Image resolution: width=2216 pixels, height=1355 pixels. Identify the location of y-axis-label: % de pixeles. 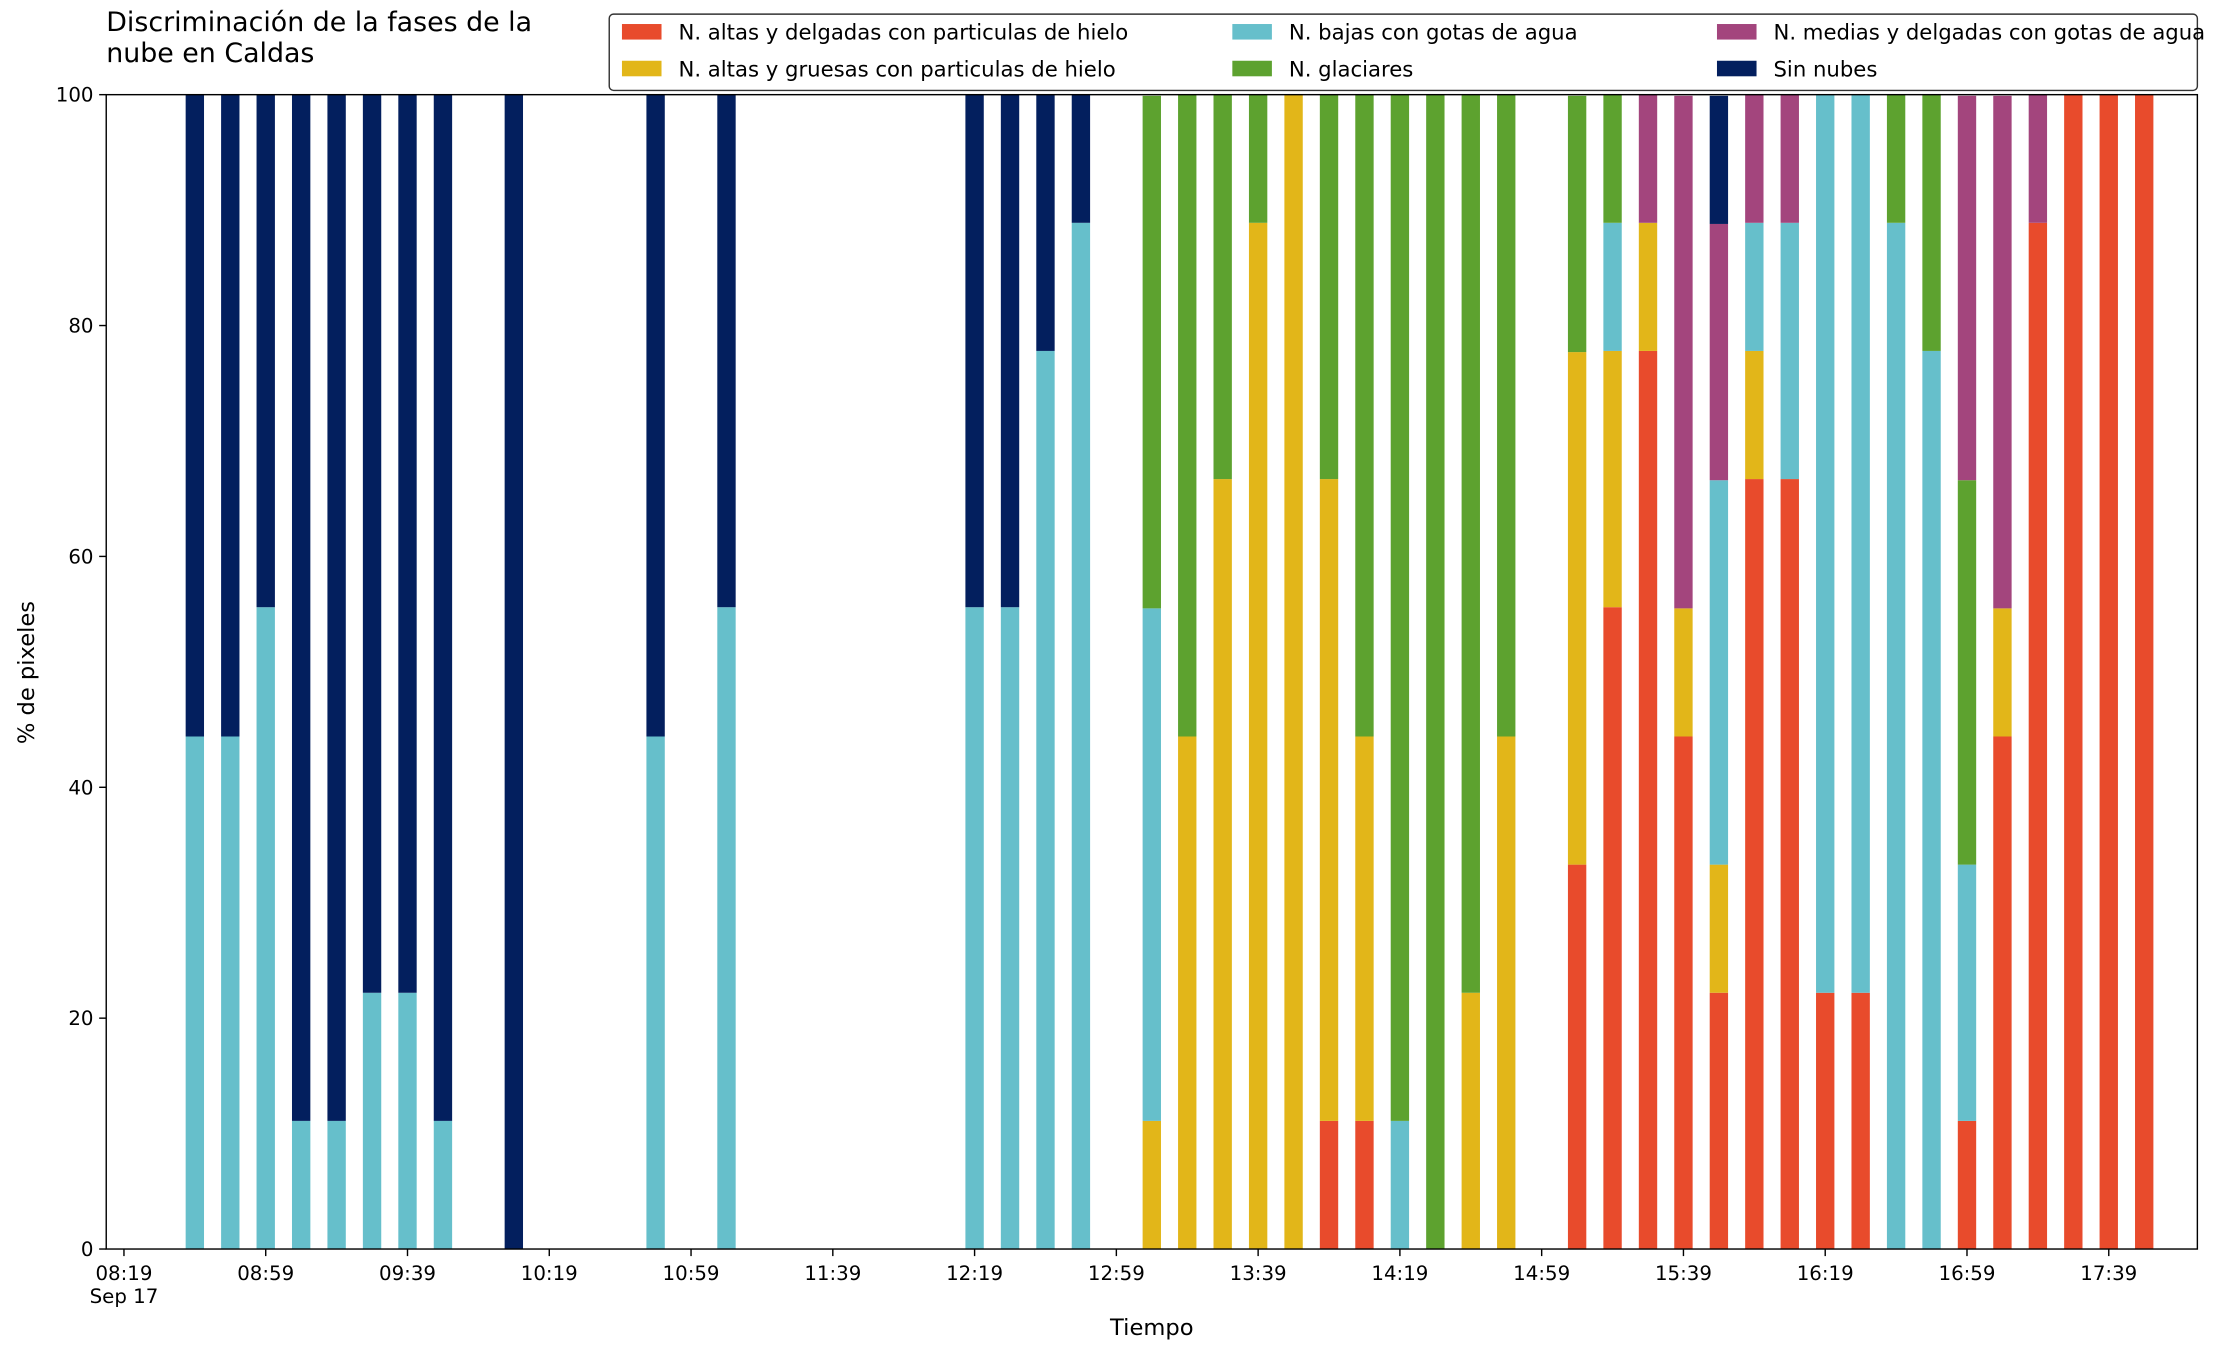
(27, 672).